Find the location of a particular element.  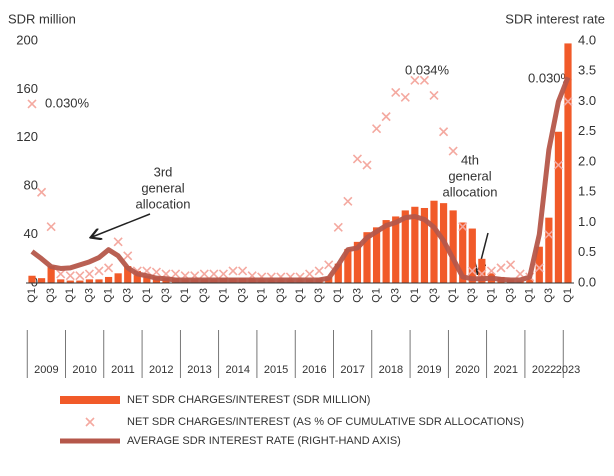

x-group-label: 2013 is located at coordinates (199, 370).